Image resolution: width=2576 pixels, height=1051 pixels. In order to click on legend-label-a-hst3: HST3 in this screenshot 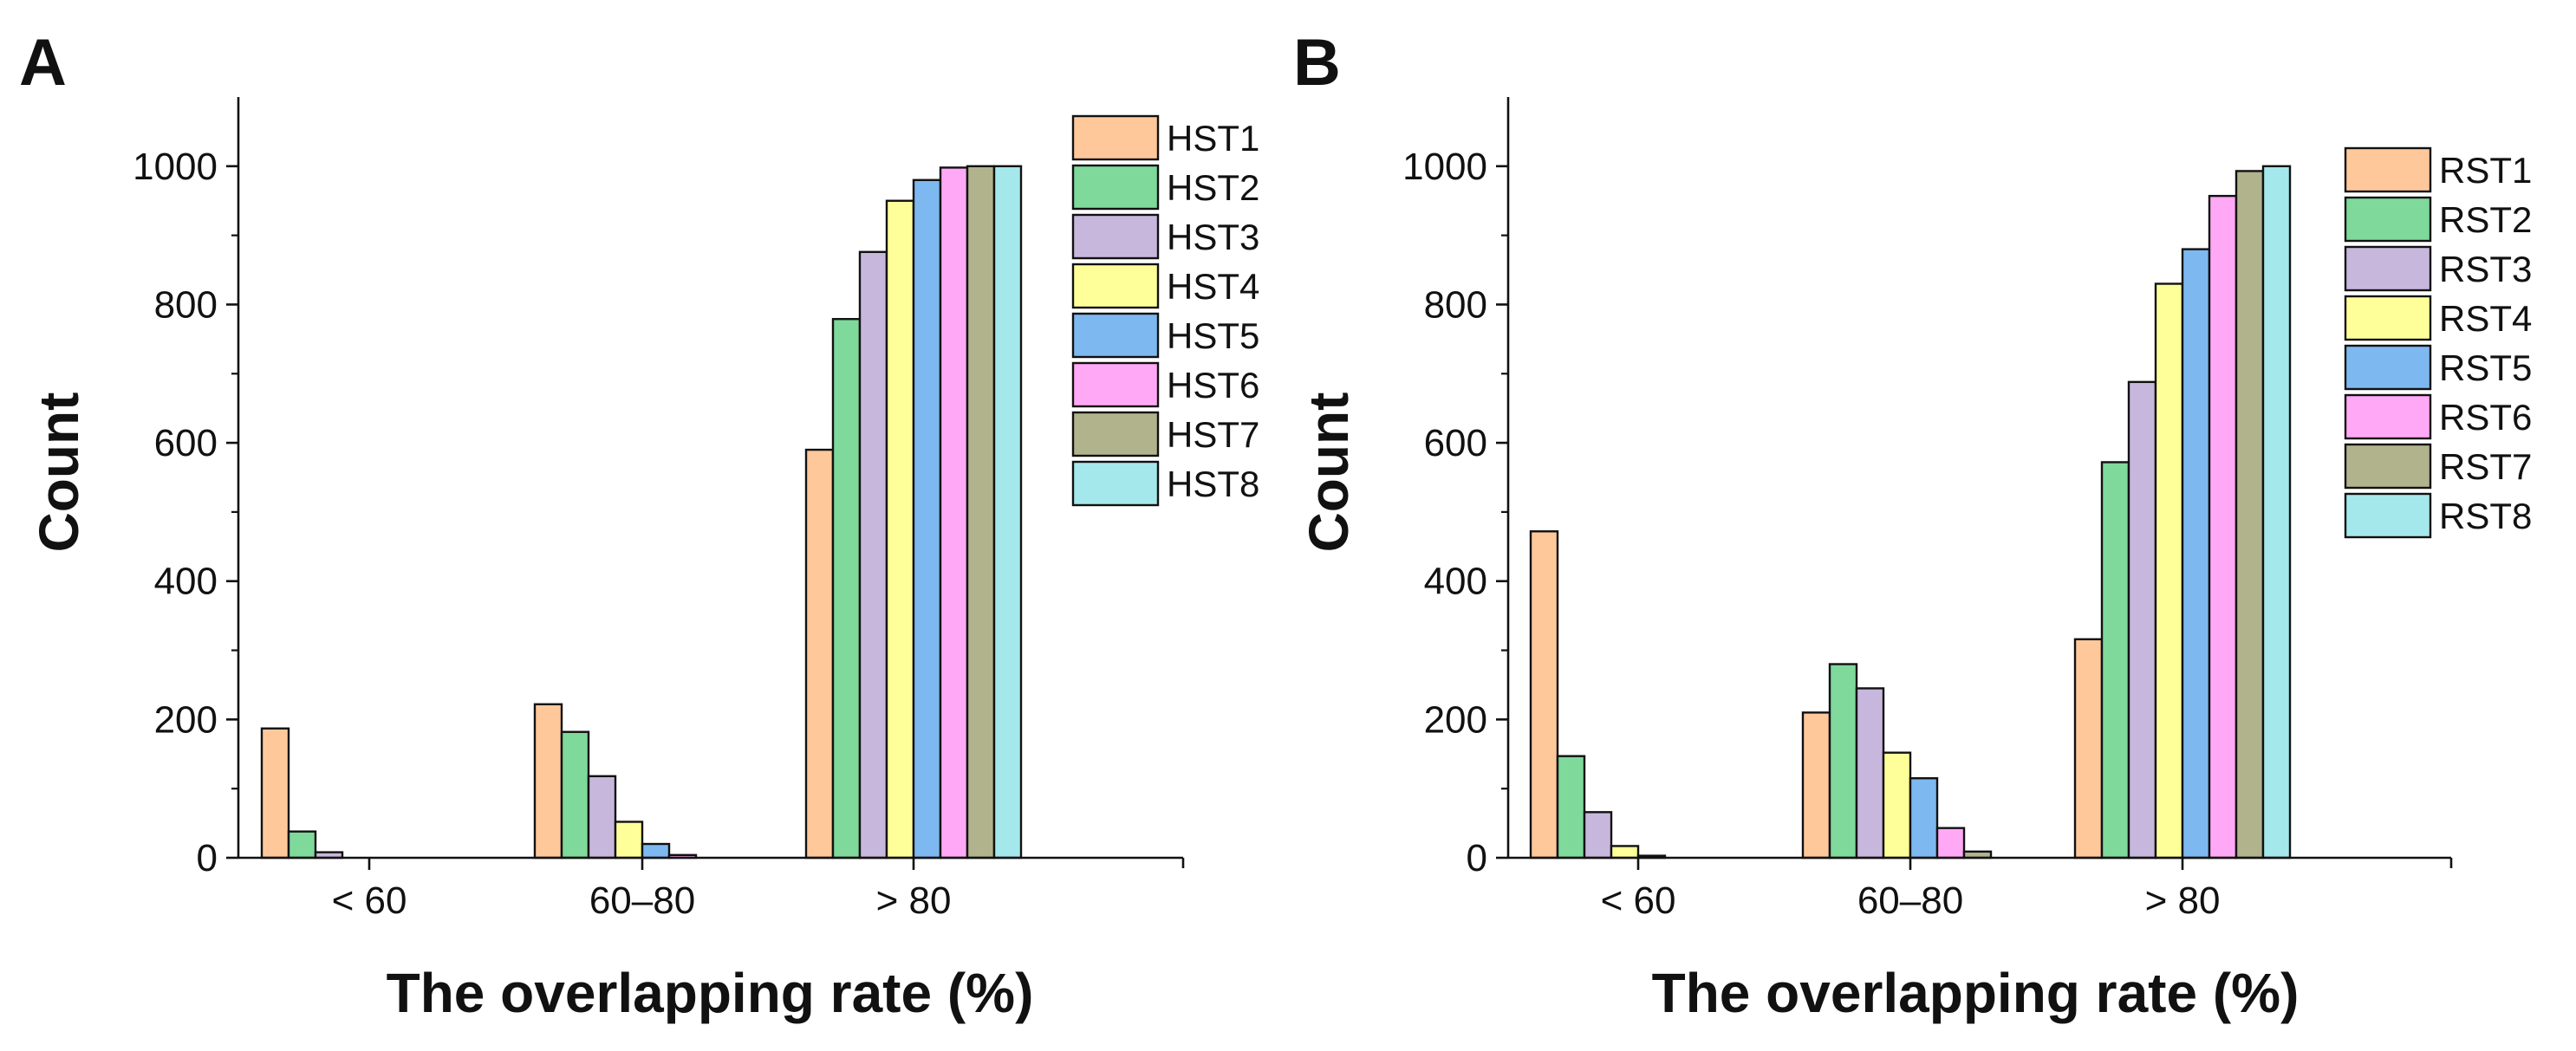, I will do `click(1213, 237)`.